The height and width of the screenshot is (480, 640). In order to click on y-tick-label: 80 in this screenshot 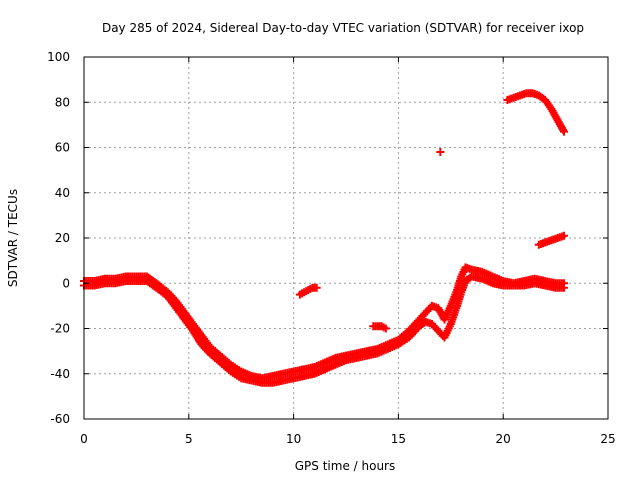, I will do `click(62, 102)`.